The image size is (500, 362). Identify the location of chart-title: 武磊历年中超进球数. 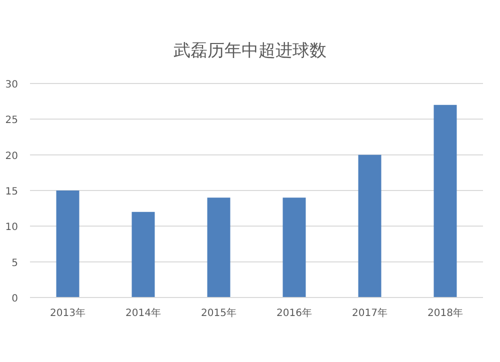
(250, 51).